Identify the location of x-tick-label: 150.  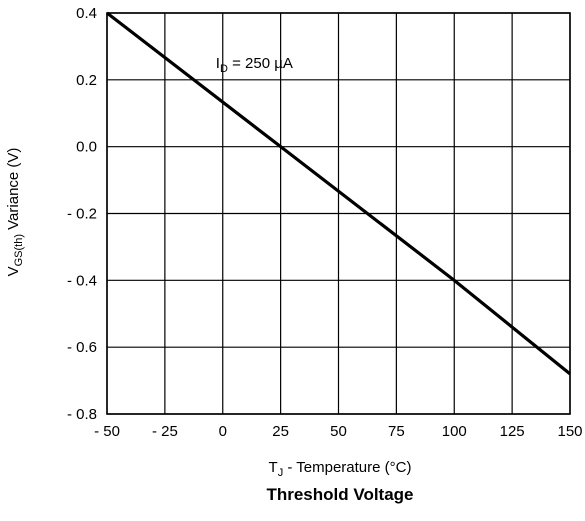
(569, 431).